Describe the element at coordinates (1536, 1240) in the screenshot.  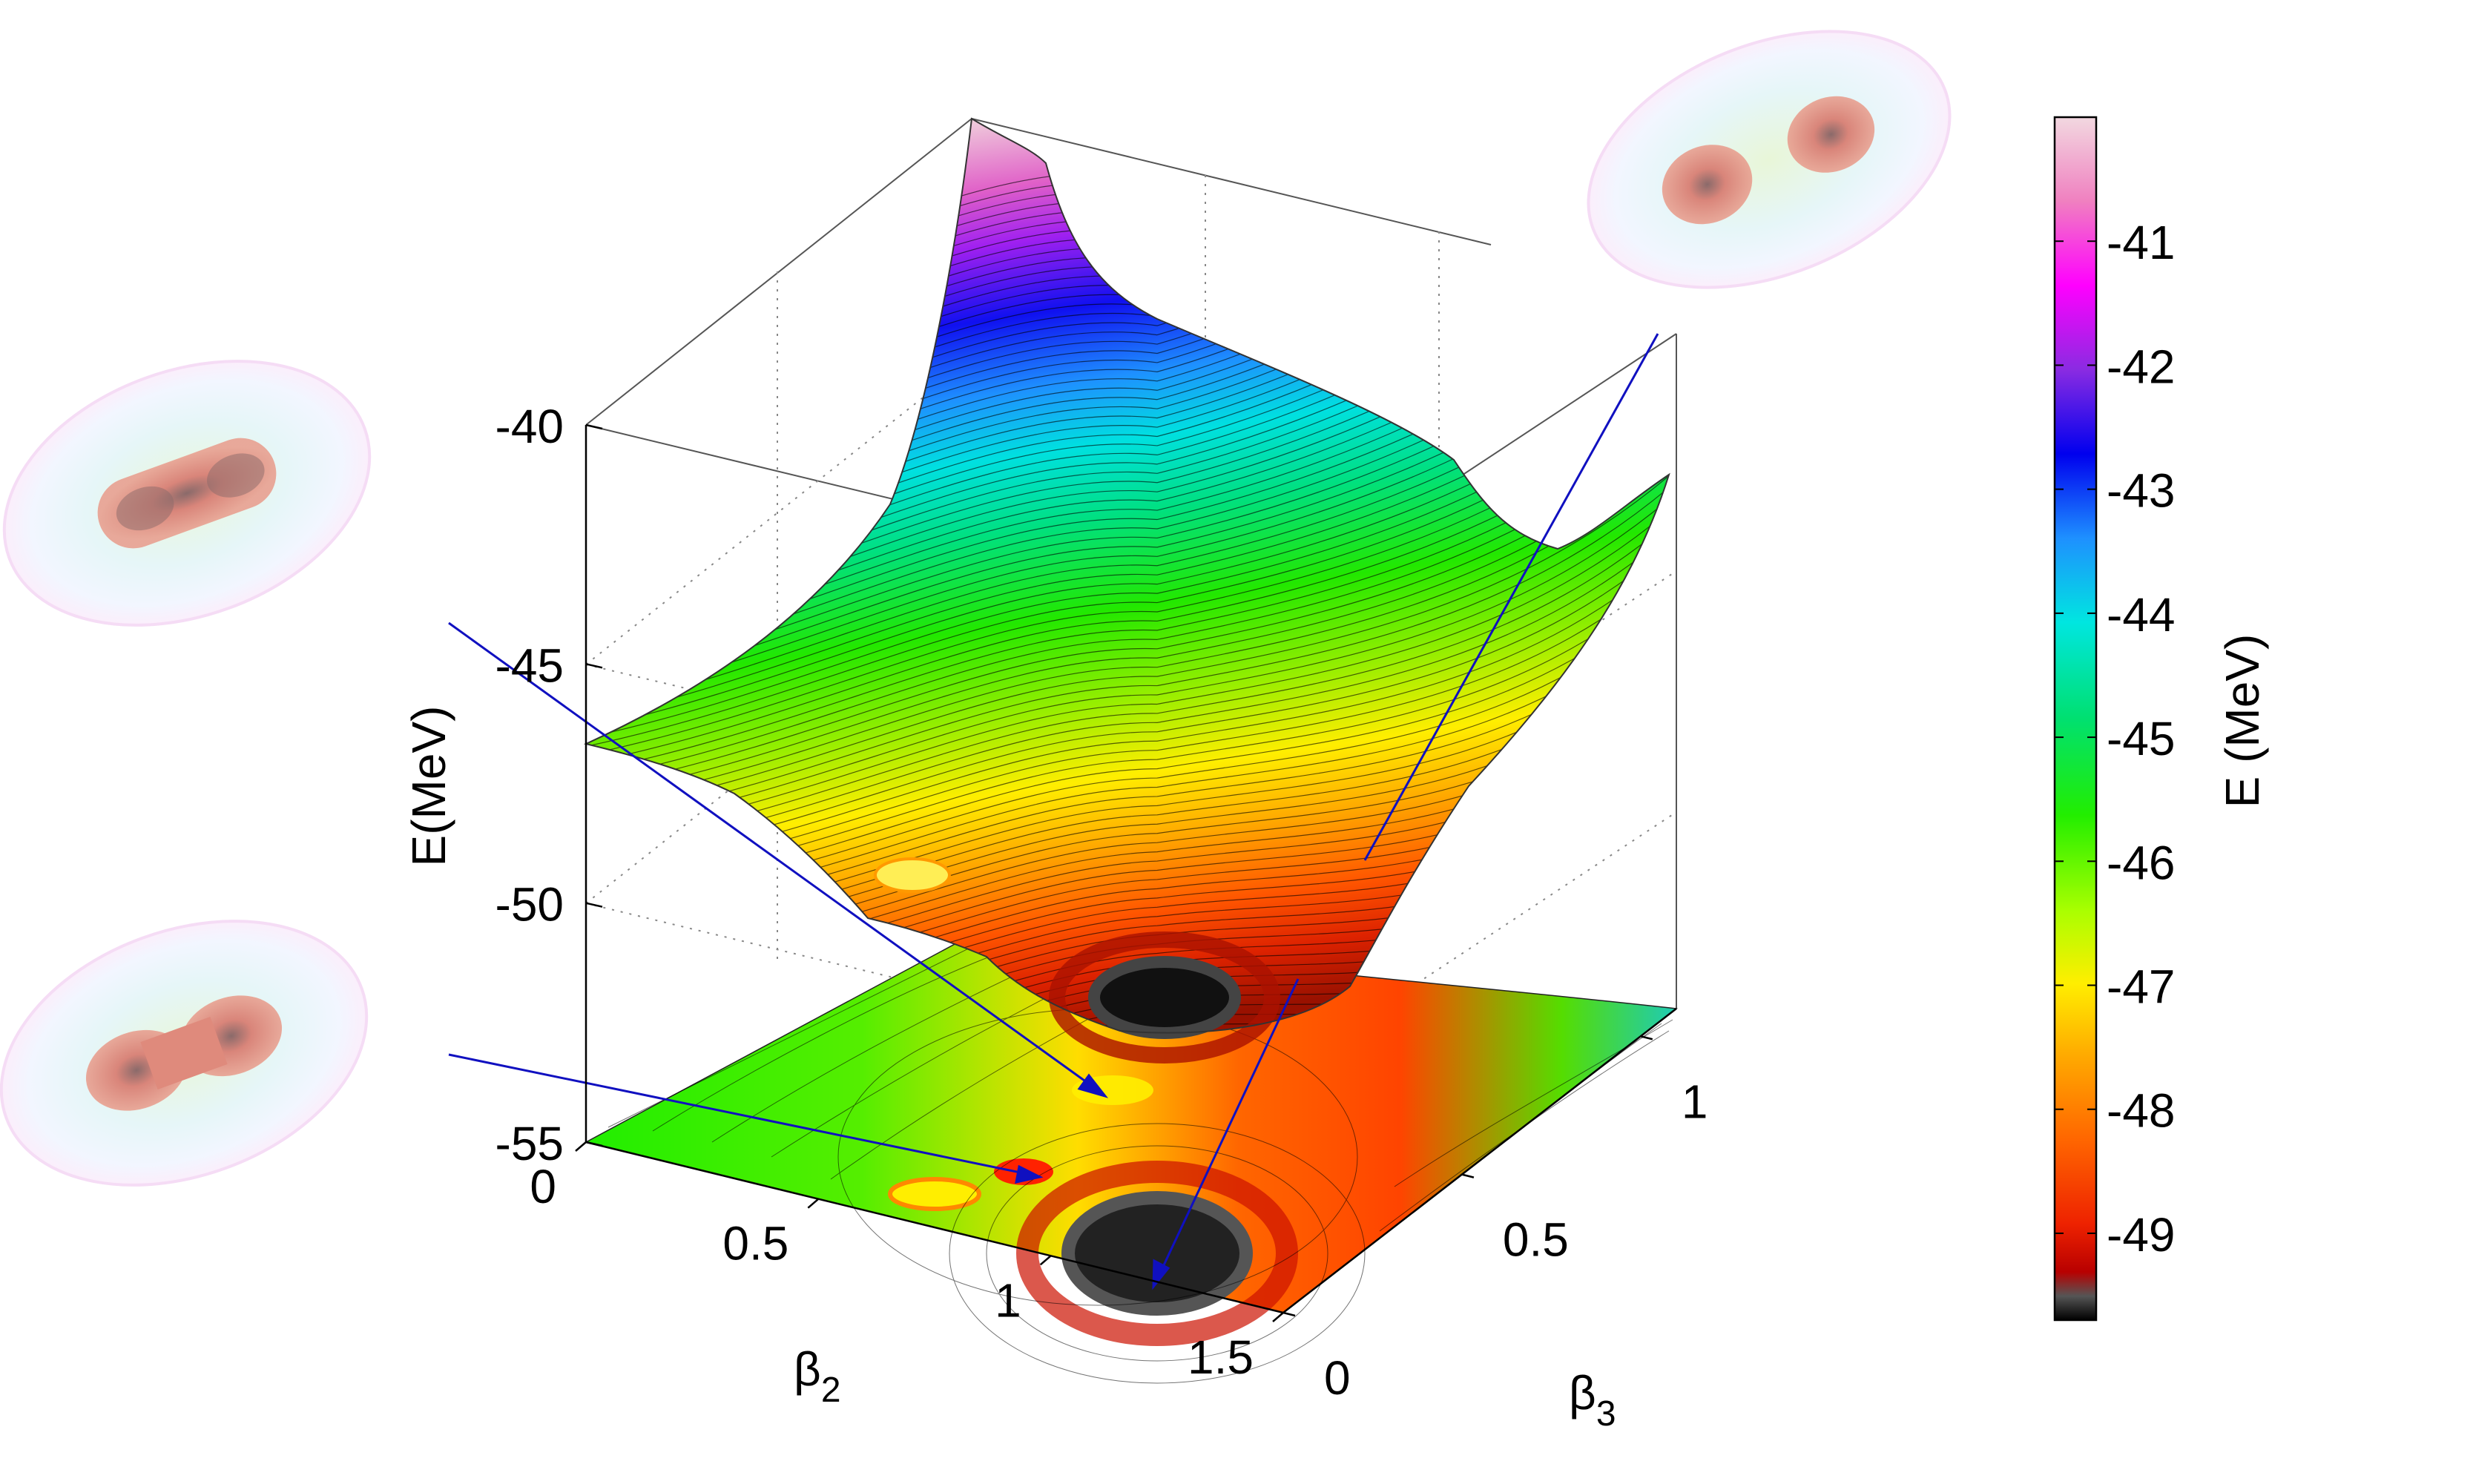
I see `y-tick-label-1: 0.5` at that location.